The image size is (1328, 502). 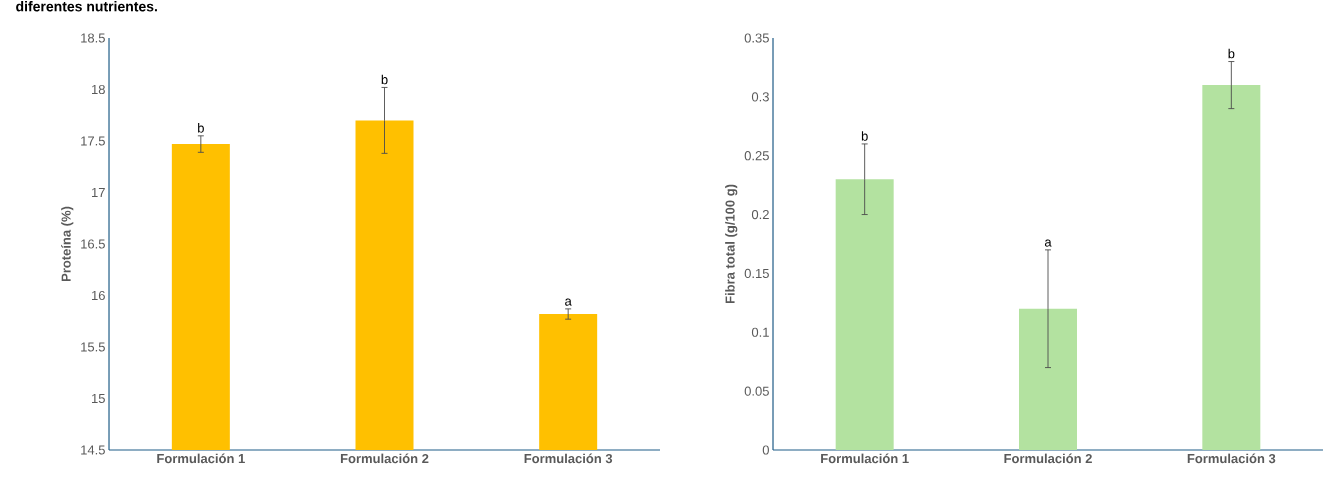 What do you see at coordinates (760, 332) in the screenshot?
I see `y-tick-label: 0.1` at bounding box center [760, 332].